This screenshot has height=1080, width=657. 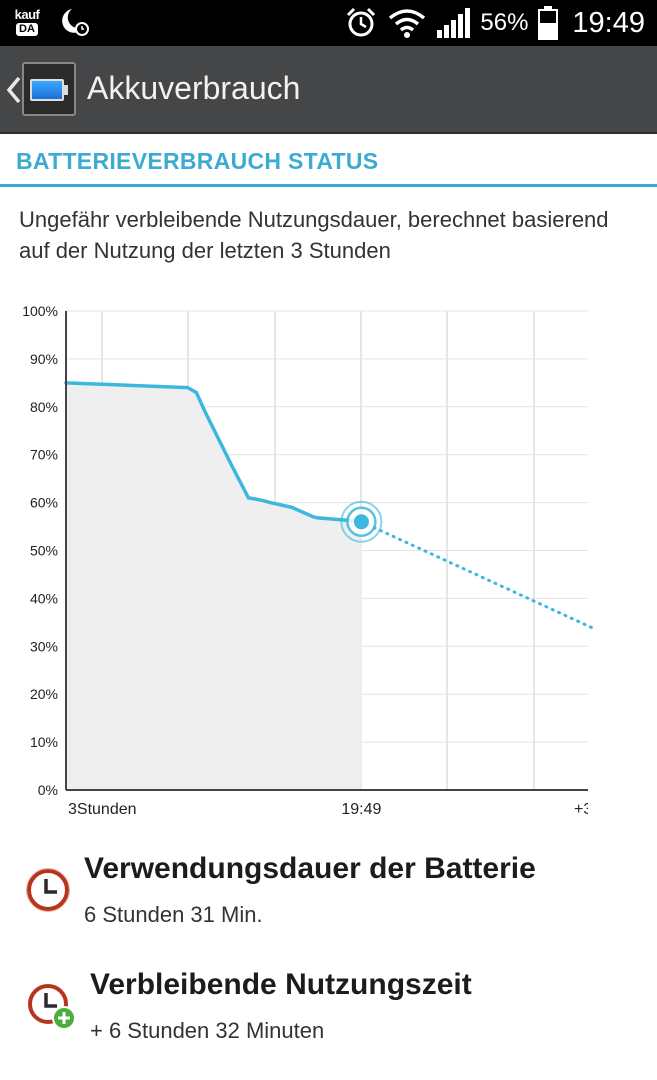 I want to click on y-tick-label: 20%, so click(x=44, y=694).